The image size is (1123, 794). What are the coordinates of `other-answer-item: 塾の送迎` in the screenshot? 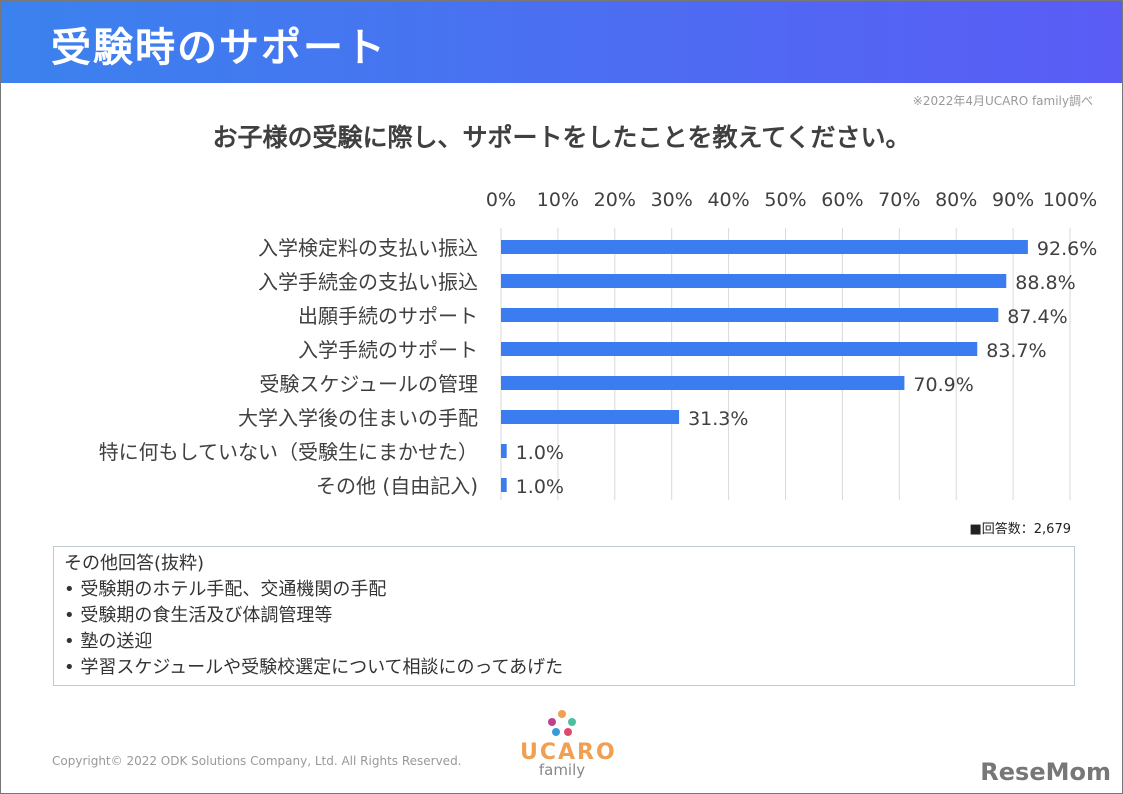 It's located at (564, 642).